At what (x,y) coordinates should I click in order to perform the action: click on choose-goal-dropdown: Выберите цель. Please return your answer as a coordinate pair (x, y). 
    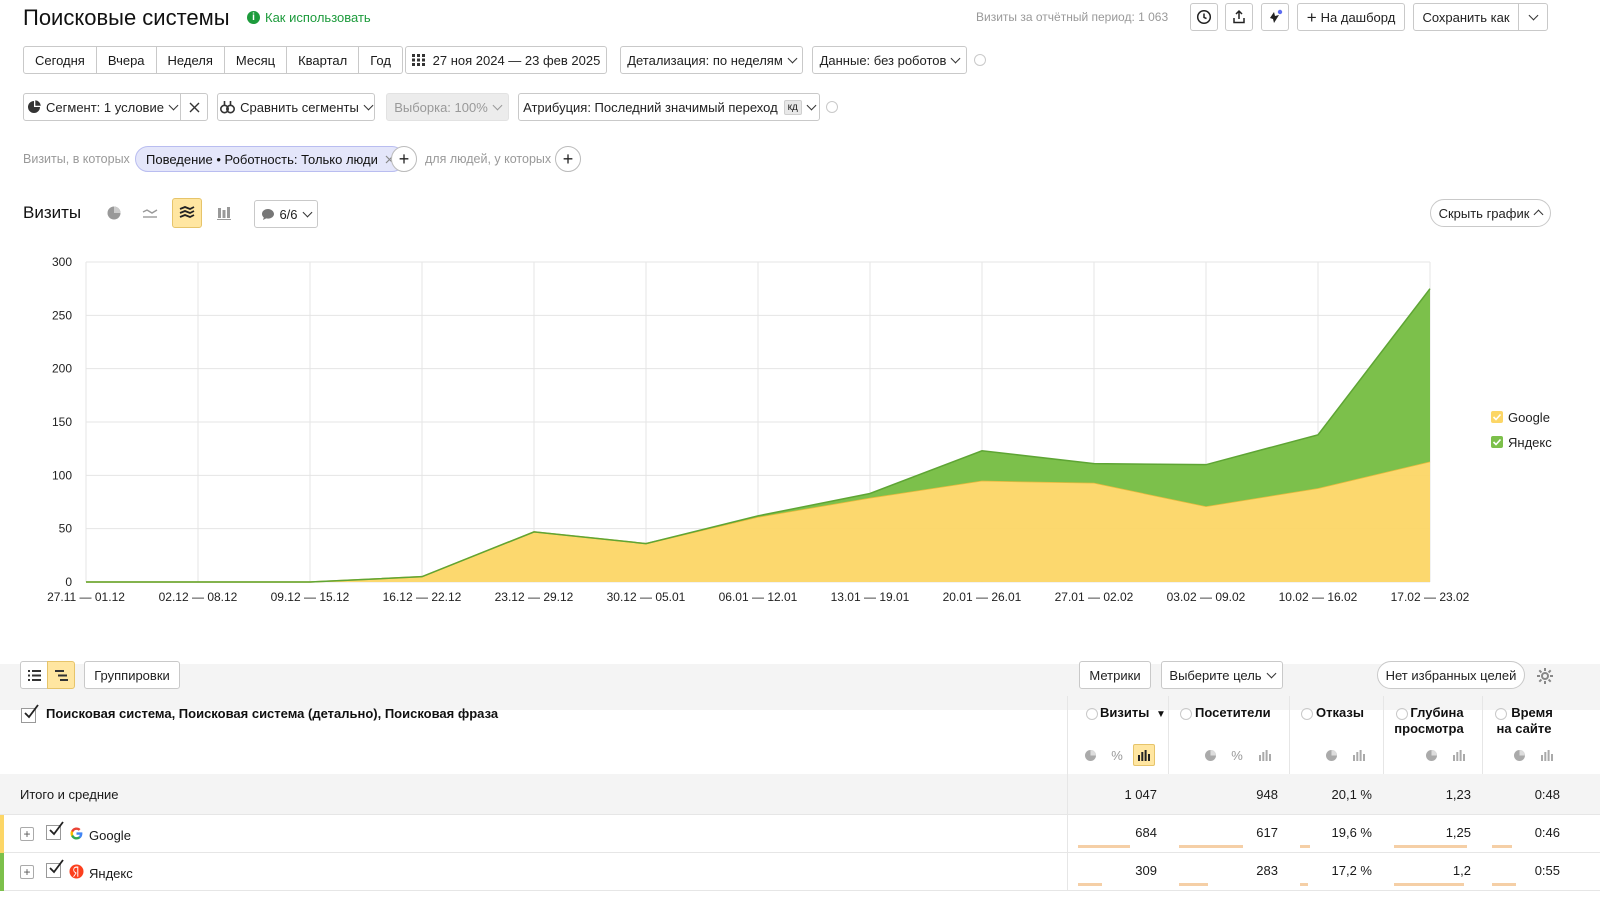
    Looking at the image, I should click on (1222, 675).